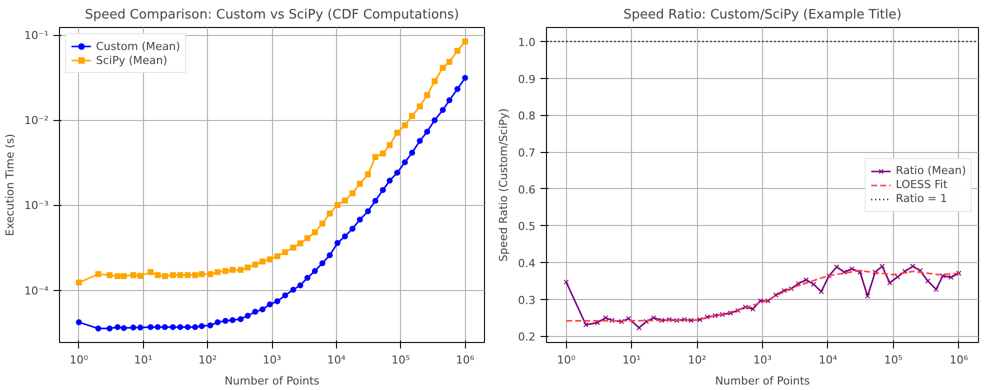 This screenshot has width=989, height=390. I want to click on legend-label: LOESS Fit, so click(922, 185).